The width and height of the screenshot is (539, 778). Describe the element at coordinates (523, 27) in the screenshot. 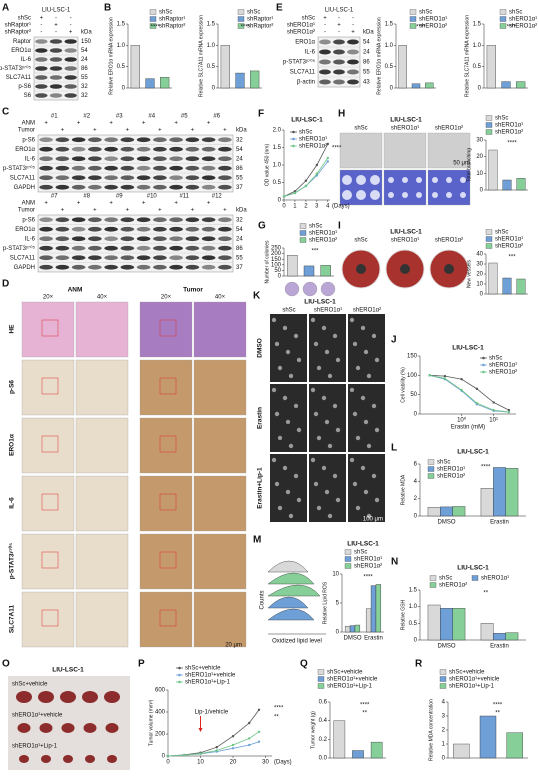

I see `legend-label: shERO1α²` at that location.